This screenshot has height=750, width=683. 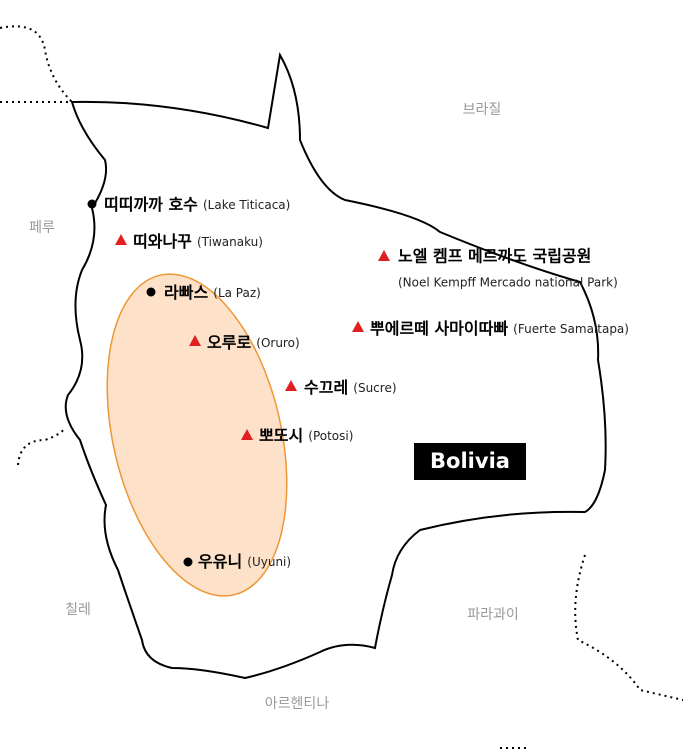 I want to click on neighbor-label: 파라과이, so click(x=493, y=615).